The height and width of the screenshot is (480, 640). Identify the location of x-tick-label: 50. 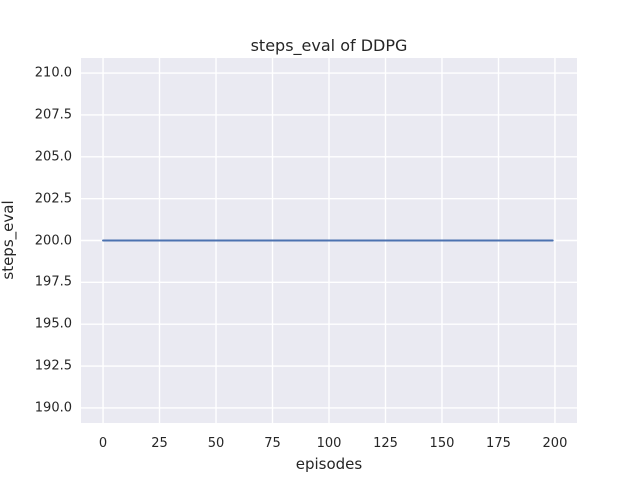
(216, 443).